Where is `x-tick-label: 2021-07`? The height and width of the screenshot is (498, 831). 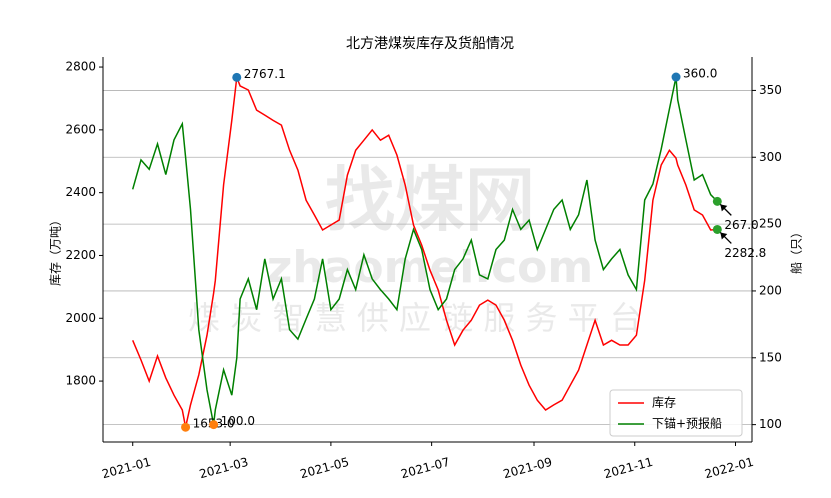 x-tick-label: 2021-07 is located at coordinates (425, 468).